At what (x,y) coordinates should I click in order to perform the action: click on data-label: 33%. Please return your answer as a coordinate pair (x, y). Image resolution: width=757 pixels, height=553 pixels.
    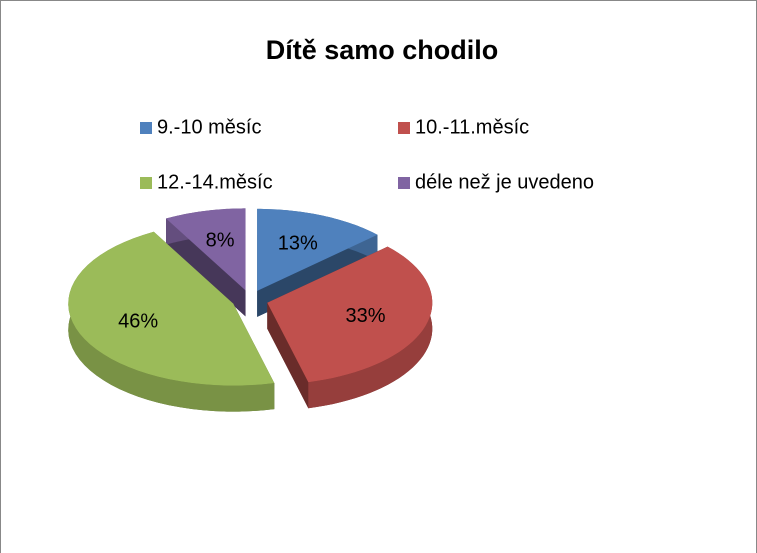
    Looking at the image, I should click on (366, 316).